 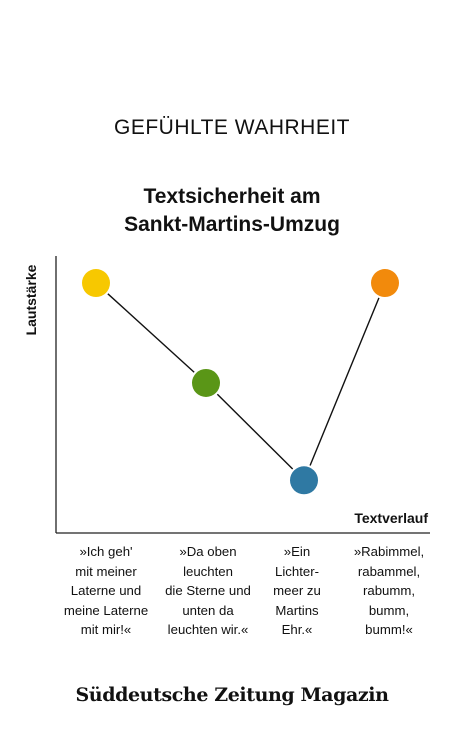 What do you see at coordinates (31, 300) in the screenshot?
I see `y-axis-label: Lautstärke` at bounding box center [31, 300].